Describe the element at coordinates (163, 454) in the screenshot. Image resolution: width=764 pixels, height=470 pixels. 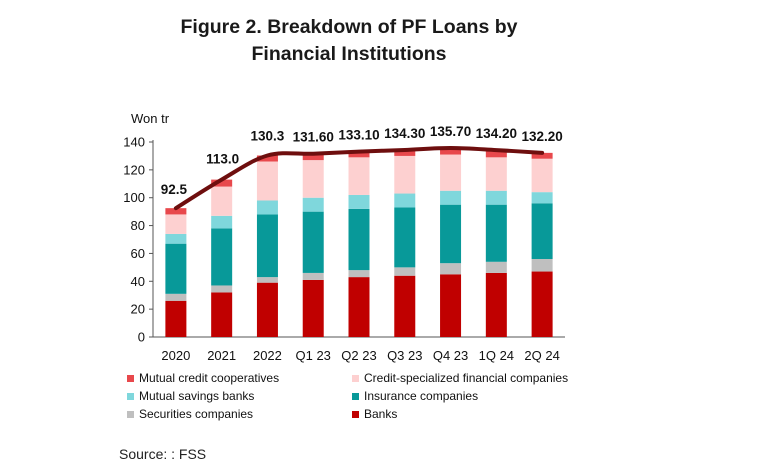
I see `source-note: Source: : FSS` at that location.